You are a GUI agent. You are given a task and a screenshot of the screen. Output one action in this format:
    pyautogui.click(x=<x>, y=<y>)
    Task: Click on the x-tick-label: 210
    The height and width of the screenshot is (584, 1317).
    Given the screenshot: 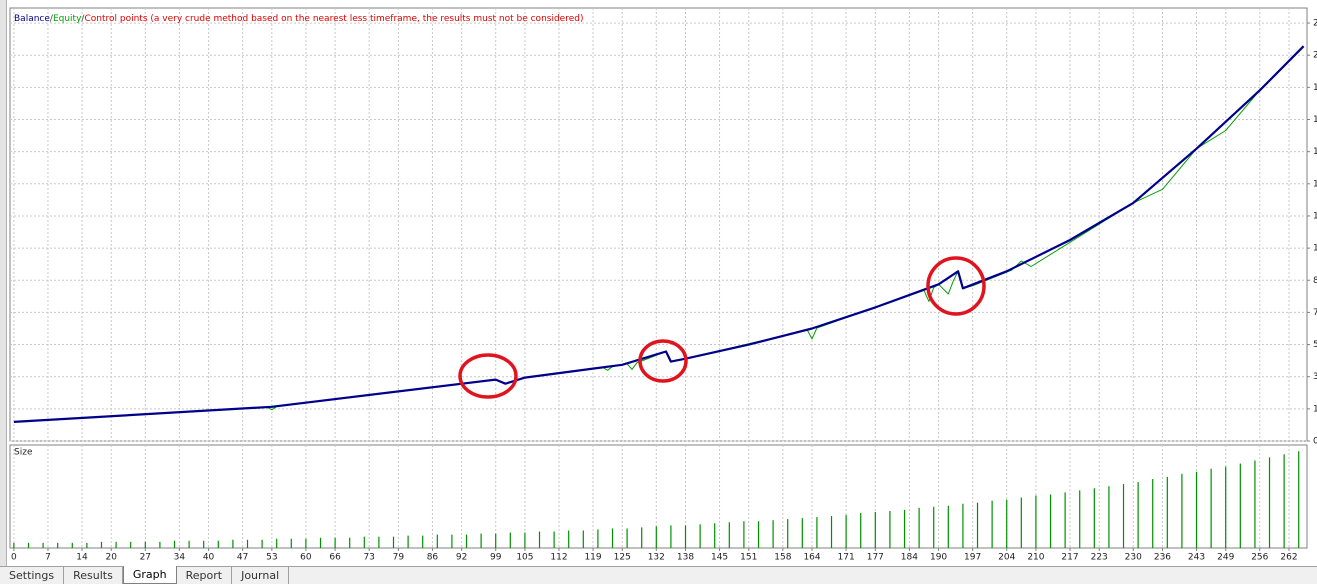 What is the action you would take?
    pyautogui.click(x=1035, y=558)
    